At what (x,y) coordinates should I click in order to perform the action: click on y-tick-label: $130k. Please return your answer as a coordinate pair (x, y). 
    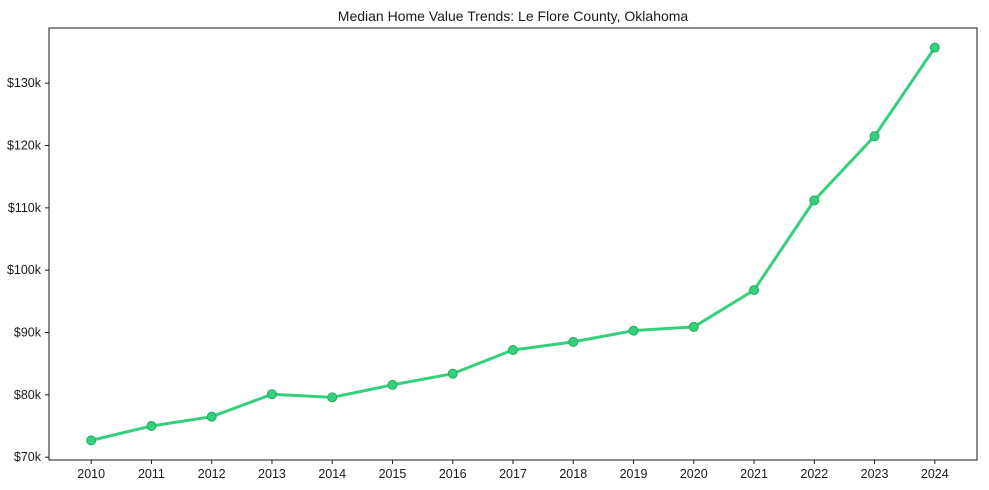
    Looking at the image, I should click on (24, 83).